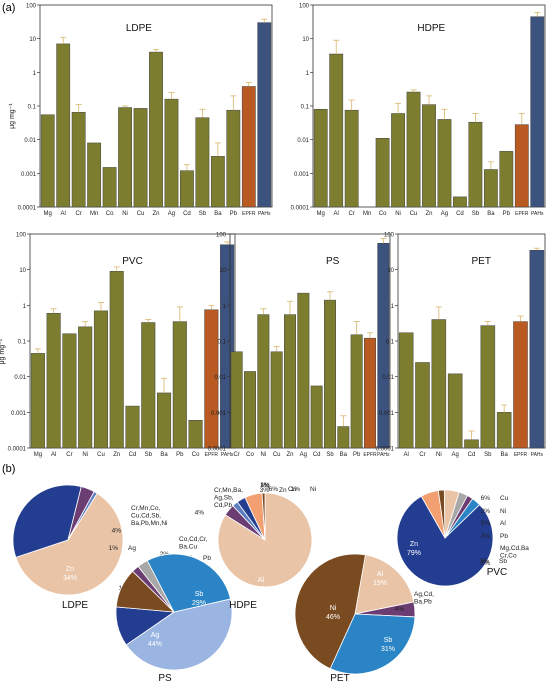 The image size is (548, 685). What do you see at coordinates (145, 508) in the screenshot?
I see `pie-label: Cr,Mn,Co,` at bounding box center [145, 508].